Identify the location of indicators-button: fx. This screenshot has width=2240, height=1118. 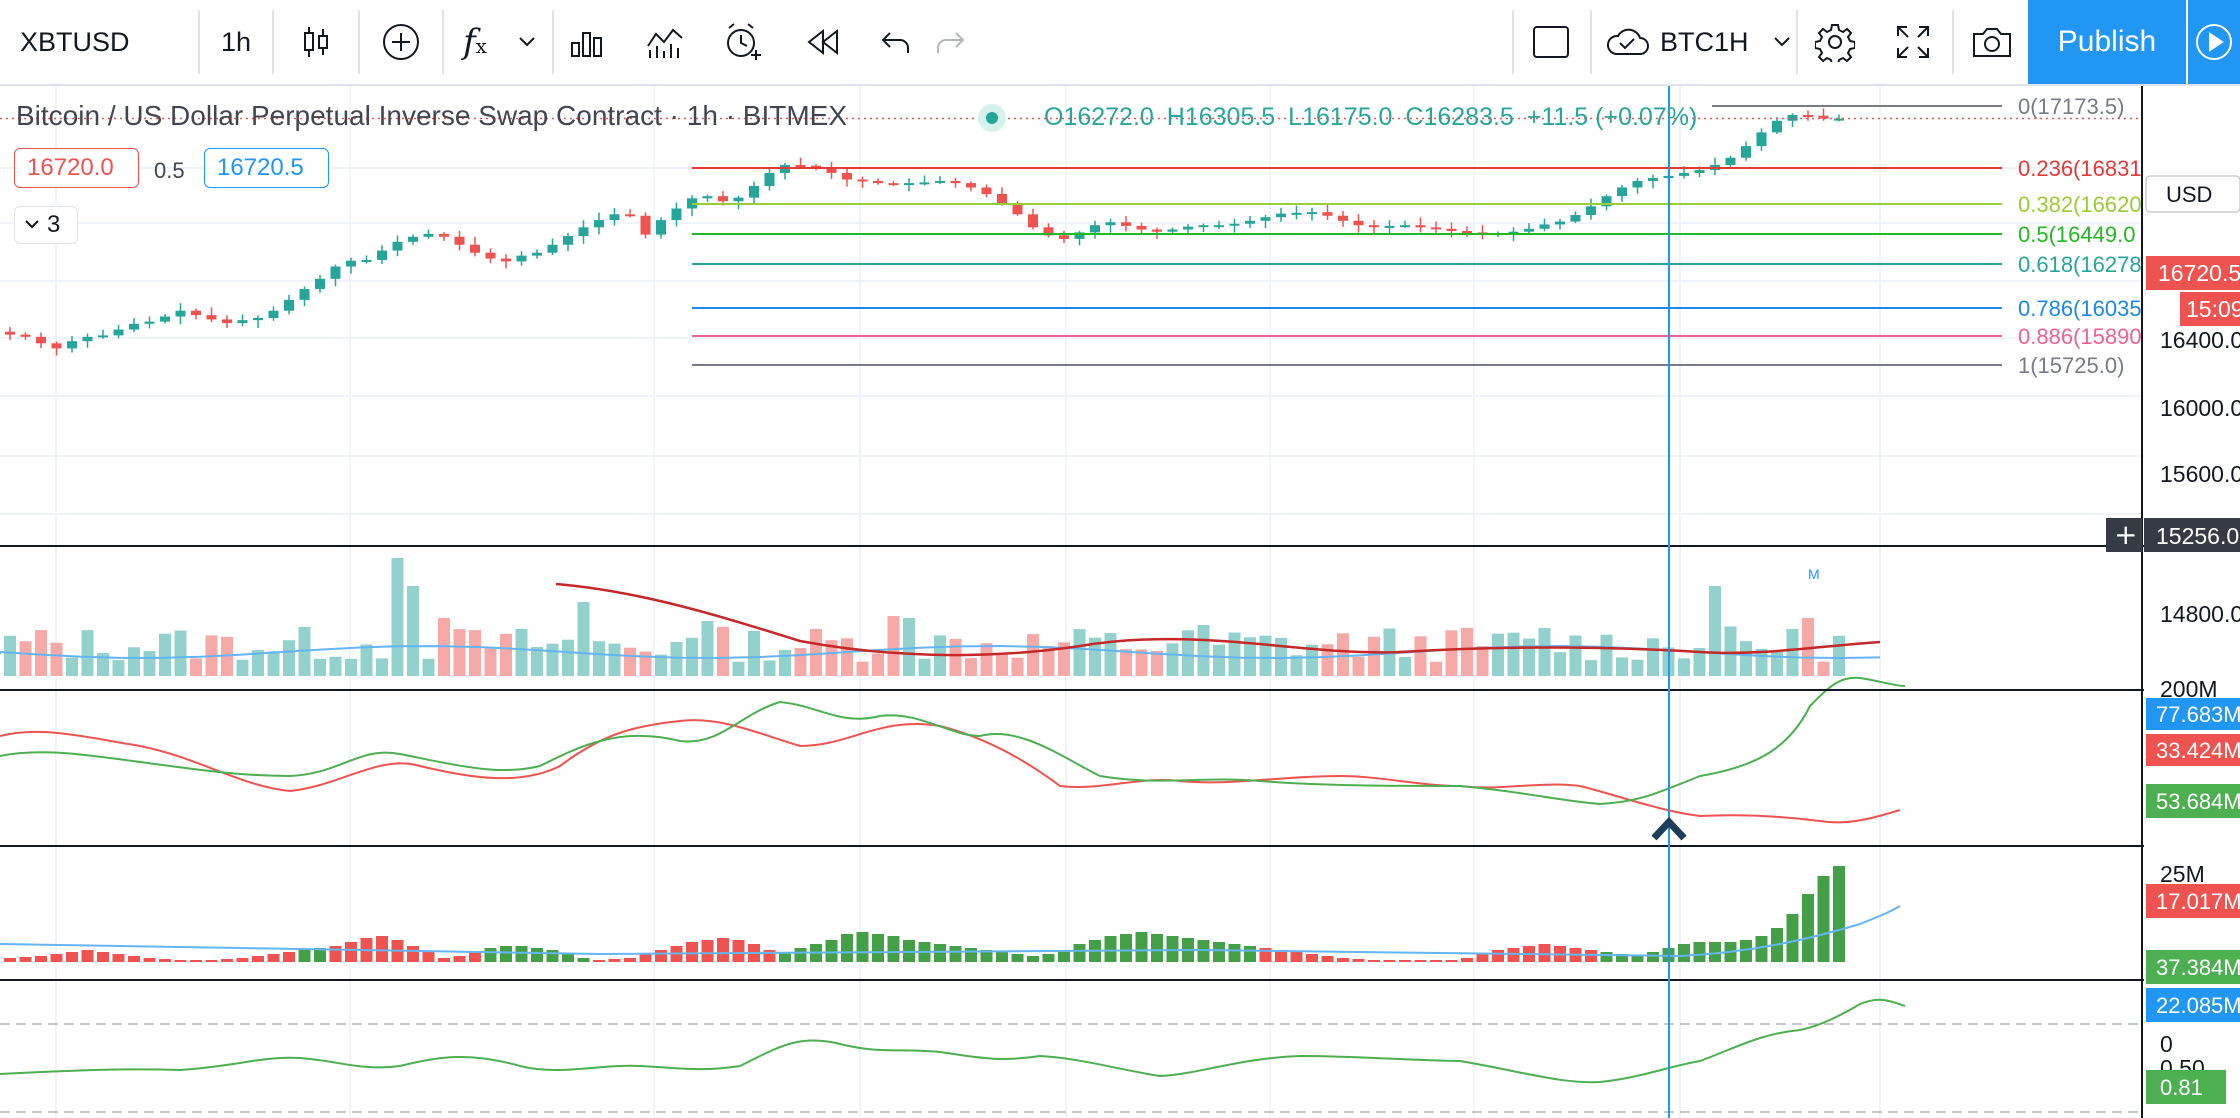
(475, 42).